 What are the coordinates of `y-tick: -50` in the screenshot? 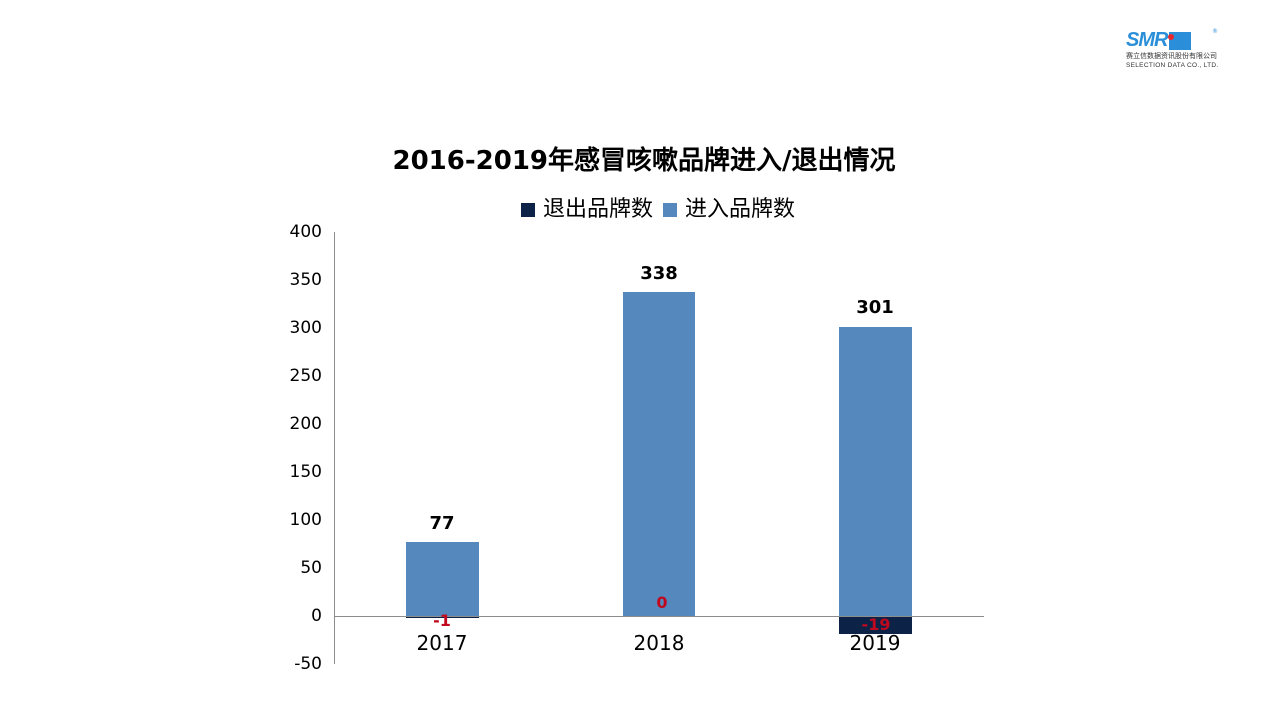 It's located at (308, 664).